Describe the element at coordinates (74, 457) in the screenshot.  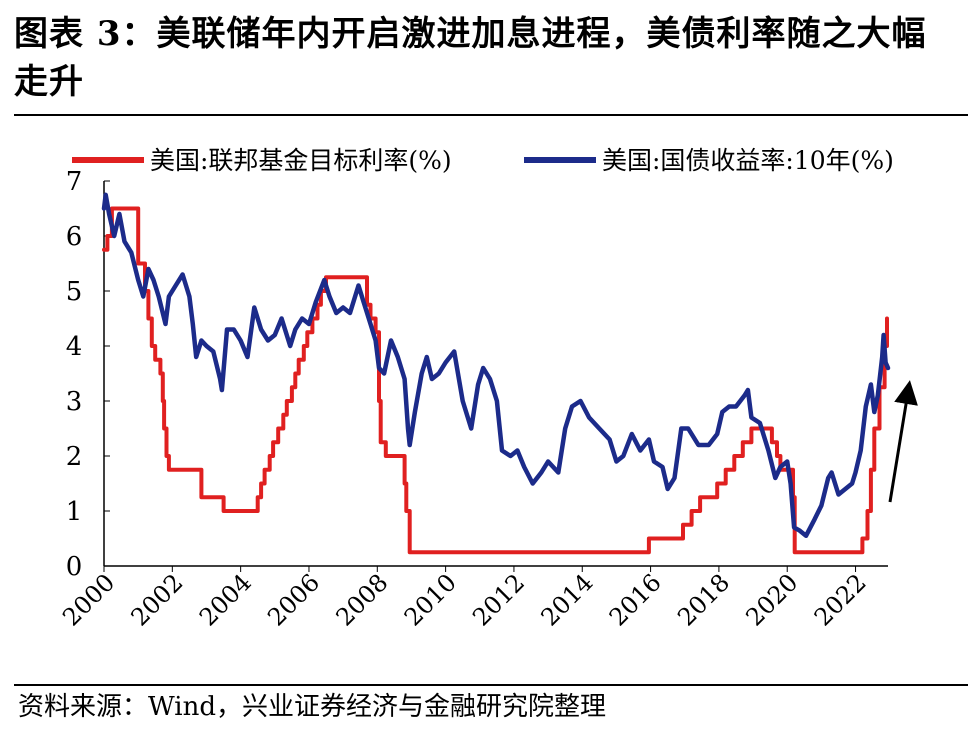
I see `y-tick-label: 2` at that location.